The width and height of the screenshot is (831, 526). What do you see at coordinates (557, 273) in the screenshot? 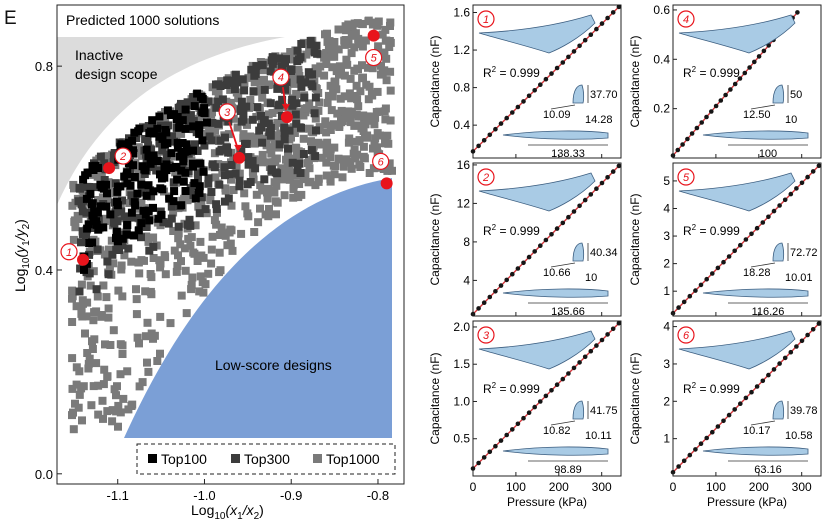
I see `dim-width: 10.66` at bounding box center [557, 273].